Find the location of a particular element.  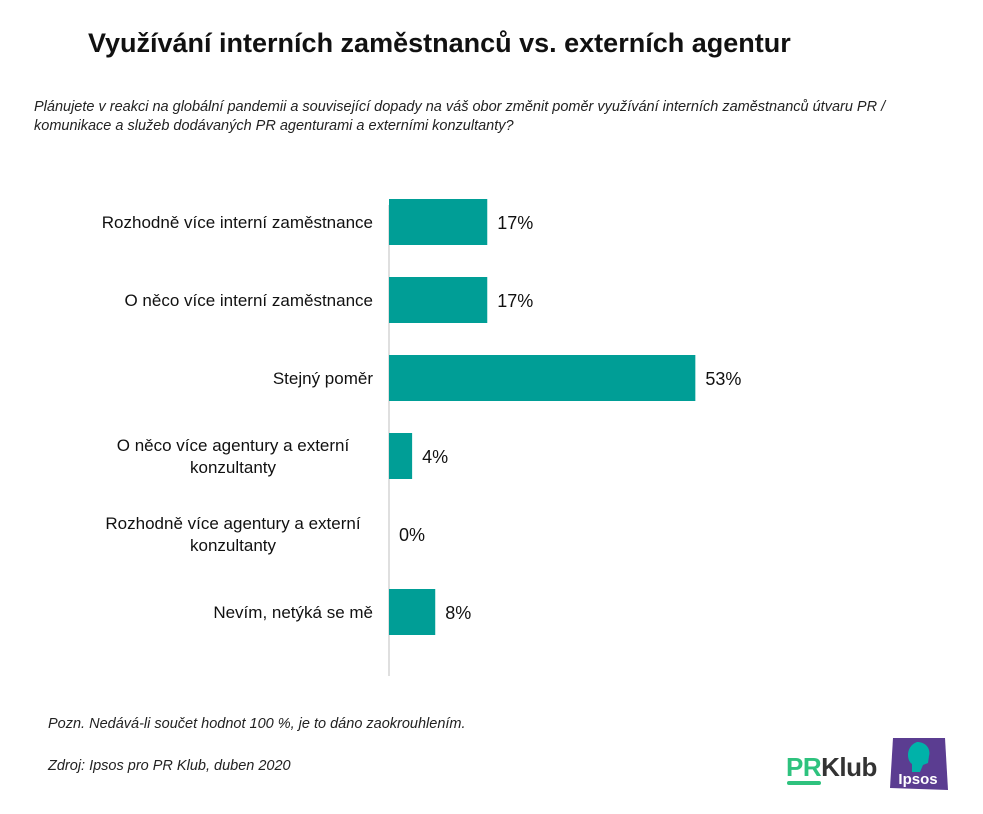

bar-value-label: 53% is located at coordinates (723, 379).